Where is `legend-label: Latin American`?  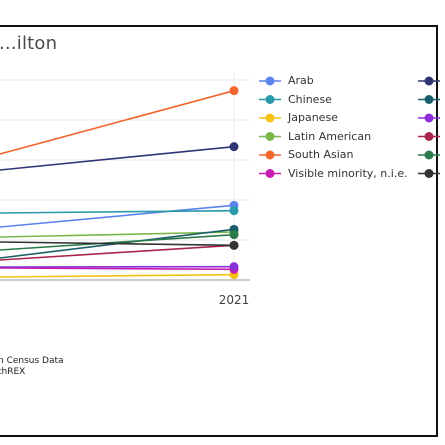
legend-label: Latin American is located at coordinates (330, 136).